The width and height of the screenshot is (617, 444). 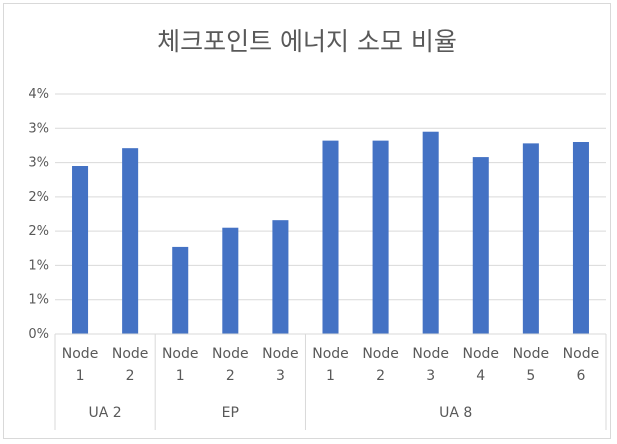 What do you see at coordinates (307, 41) in the screenshot?
I see `chart-title: 체크포인트 에너지 소모 비율` at bounding box center [307, 41].